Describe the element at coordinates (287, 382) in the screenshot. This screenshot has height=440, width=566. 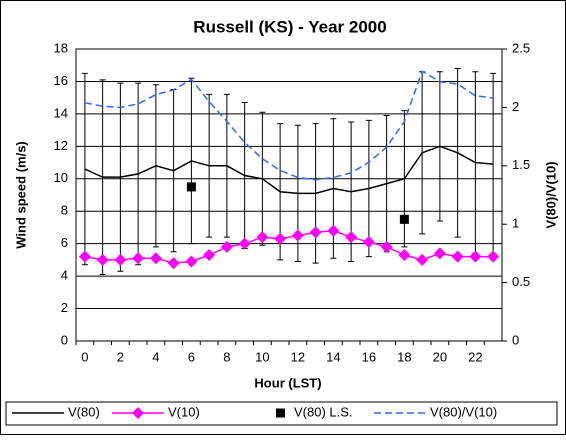
I see `x-axis-title: Hour (LST)` at that location.